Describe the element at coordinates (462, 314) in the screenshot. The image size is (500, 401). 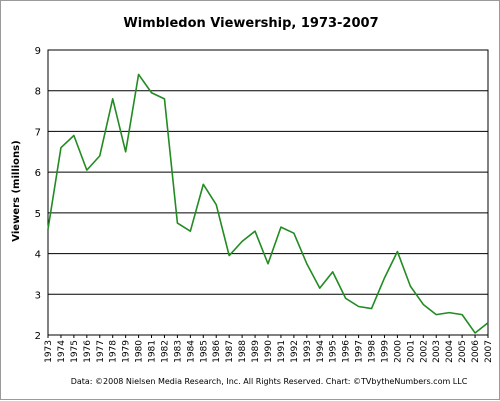
I see `data-point-2005` at that location.